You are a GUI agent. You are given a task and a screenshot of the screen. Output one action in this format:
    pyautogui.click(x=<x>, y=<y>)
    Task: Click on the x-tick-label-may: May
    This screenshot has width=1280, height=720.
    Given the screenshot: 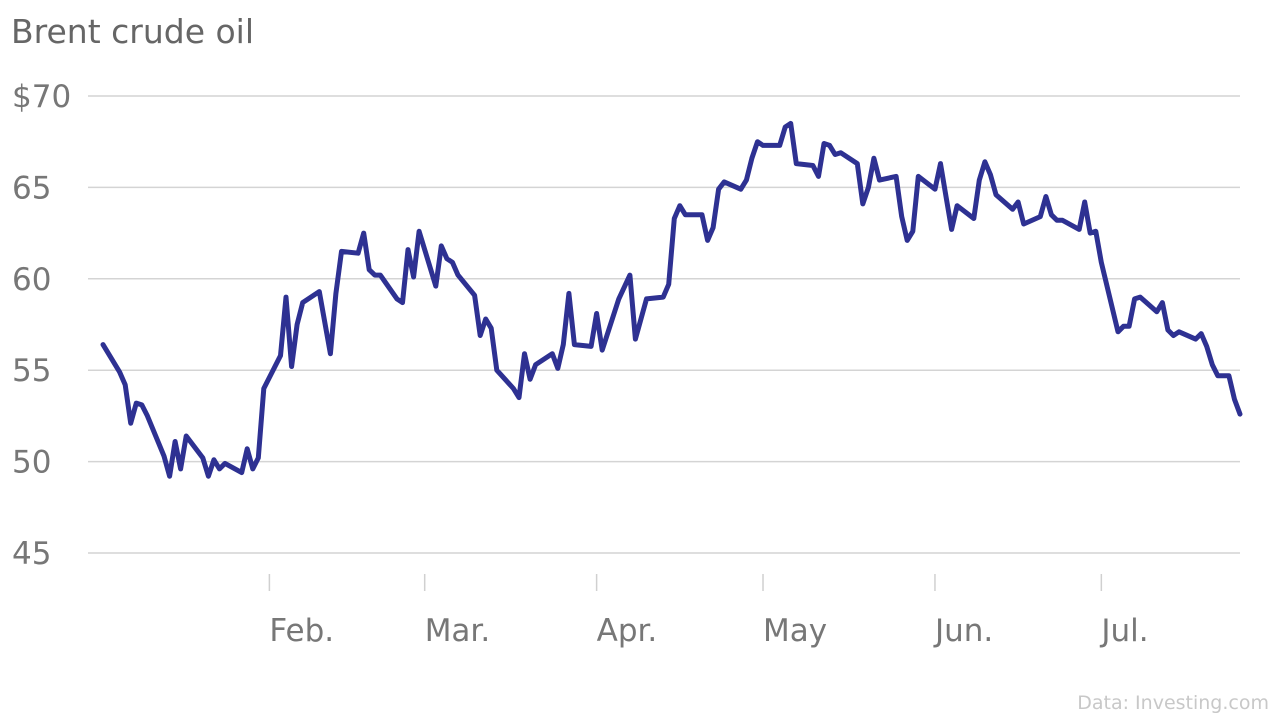 What is the action you would take?
    pyautogui.click(x=795, y=631)
    